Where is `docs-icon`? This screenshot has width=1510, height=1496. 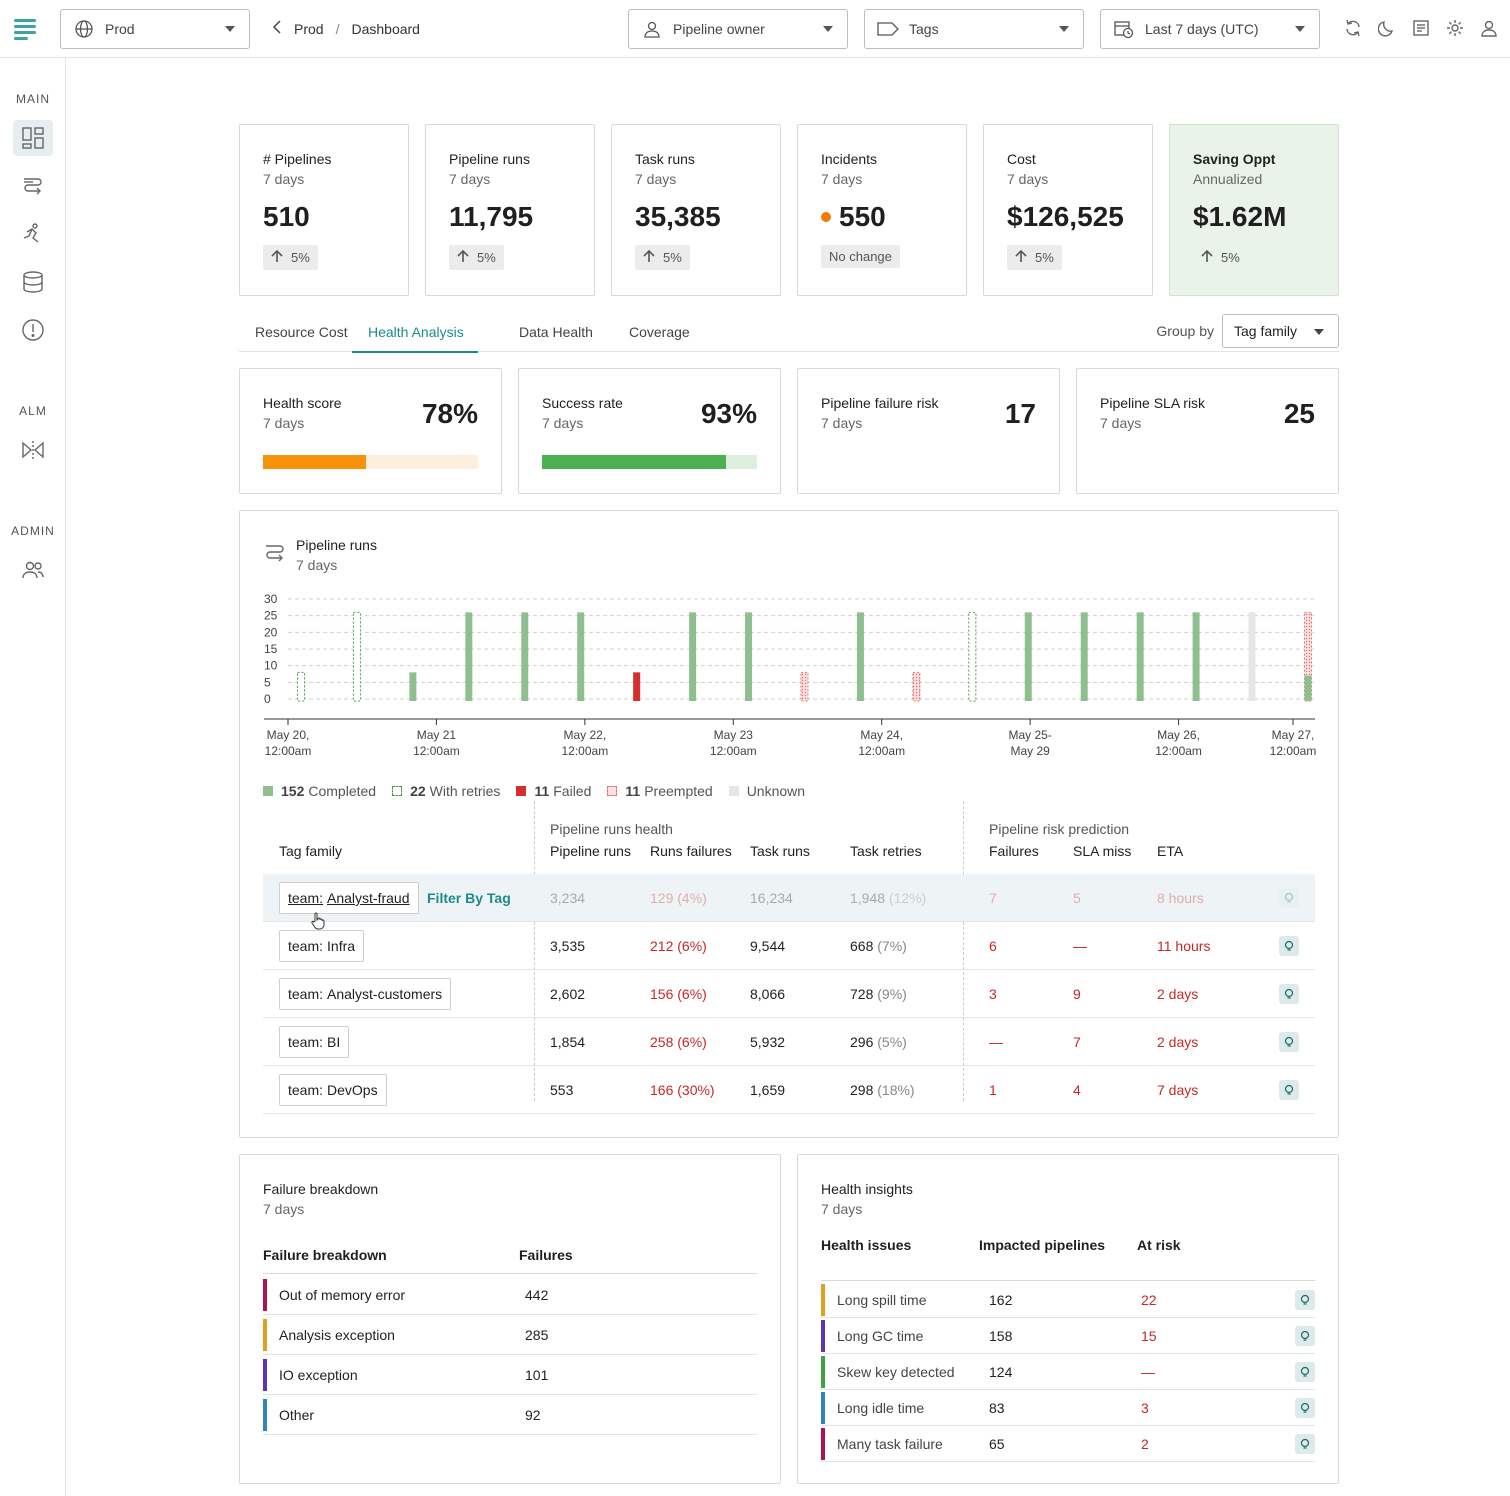 docs-icon is located at coordinates (1421, 28).